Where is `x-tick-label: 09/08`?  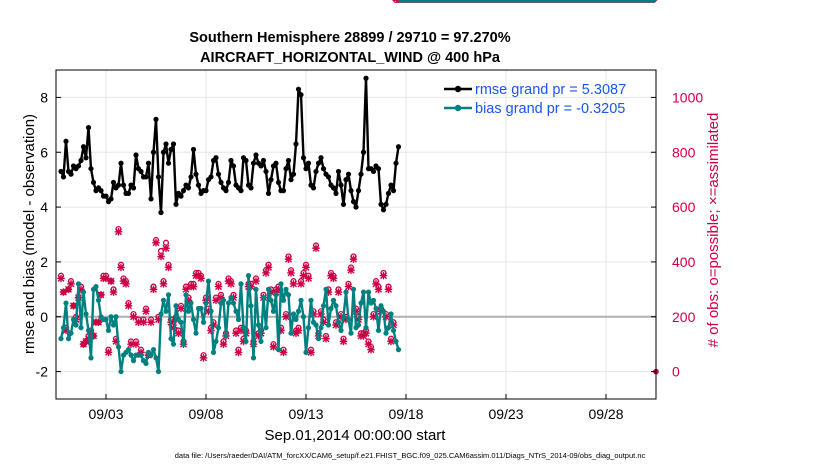 x-tick-label: 09/08 is located at coordinates (205, 414).